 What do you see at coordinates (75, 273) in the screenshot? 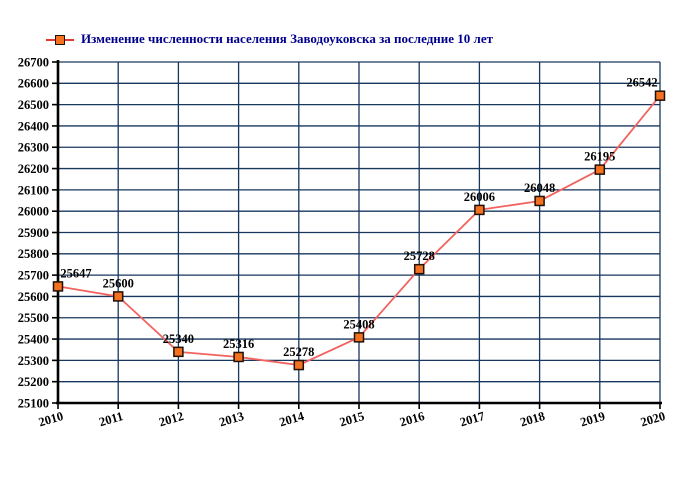
I see `data-point-value-label: 25647` at bounding box center [75, 273].